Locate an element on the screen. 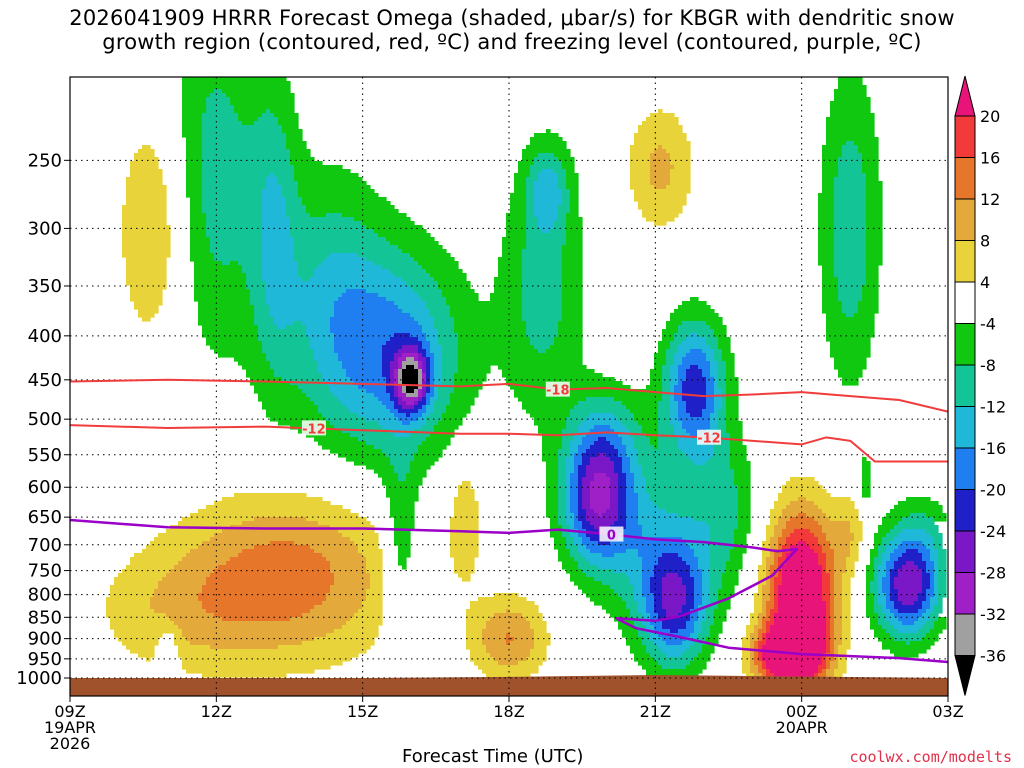 Image resolution: width=1024 pixels, height=768 pixels. colorbar-label: -32 is located at coordinates (993, 614).